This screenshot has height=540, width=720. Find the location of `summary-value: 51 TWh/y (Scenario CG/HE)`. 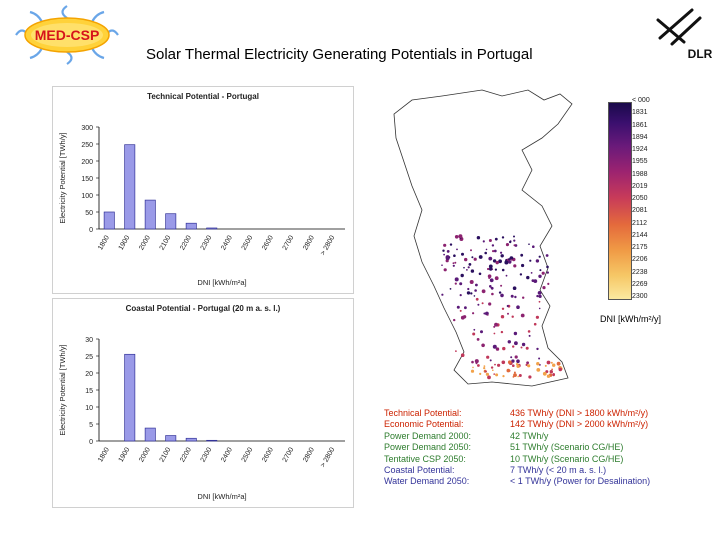

summary-value: 51 TWh/y (Scenario CG/HE) is located at coordinates (567, 447).